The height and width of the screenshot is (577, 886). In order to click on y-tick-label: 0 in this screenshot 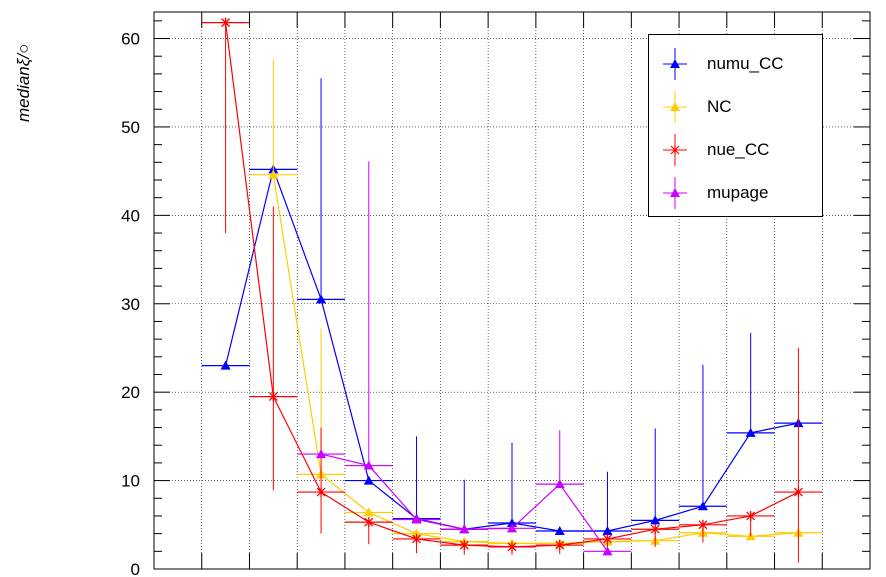, I will do `click(135, 568)`.